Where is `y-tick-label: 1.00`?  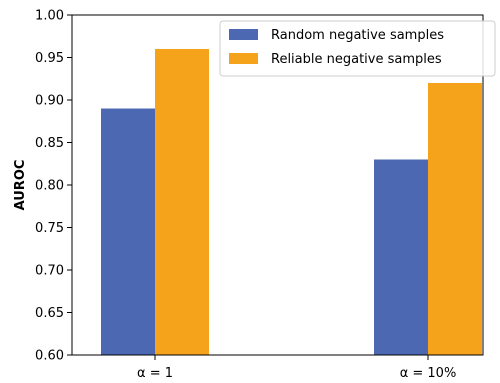 y-tick-label: 1.00 is located at coordinates (49, 16).